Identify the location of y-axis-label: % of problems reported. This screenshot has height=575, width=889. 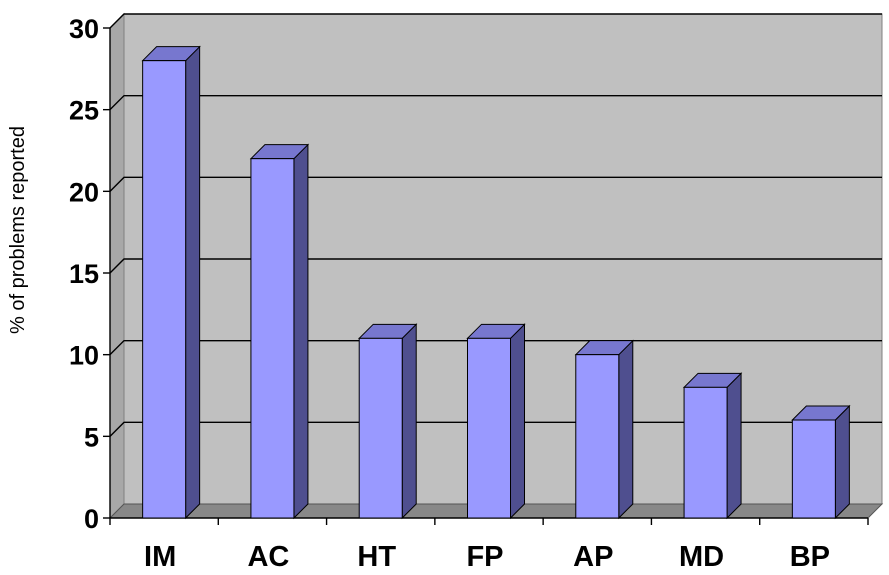
(18, 230).